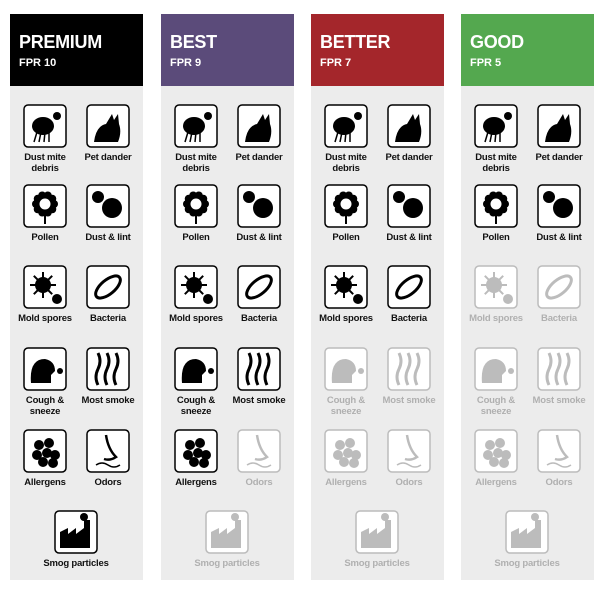 This screenshot has height=600, width=600. I want to click on item-label: Most smoke, so click(108, 400).